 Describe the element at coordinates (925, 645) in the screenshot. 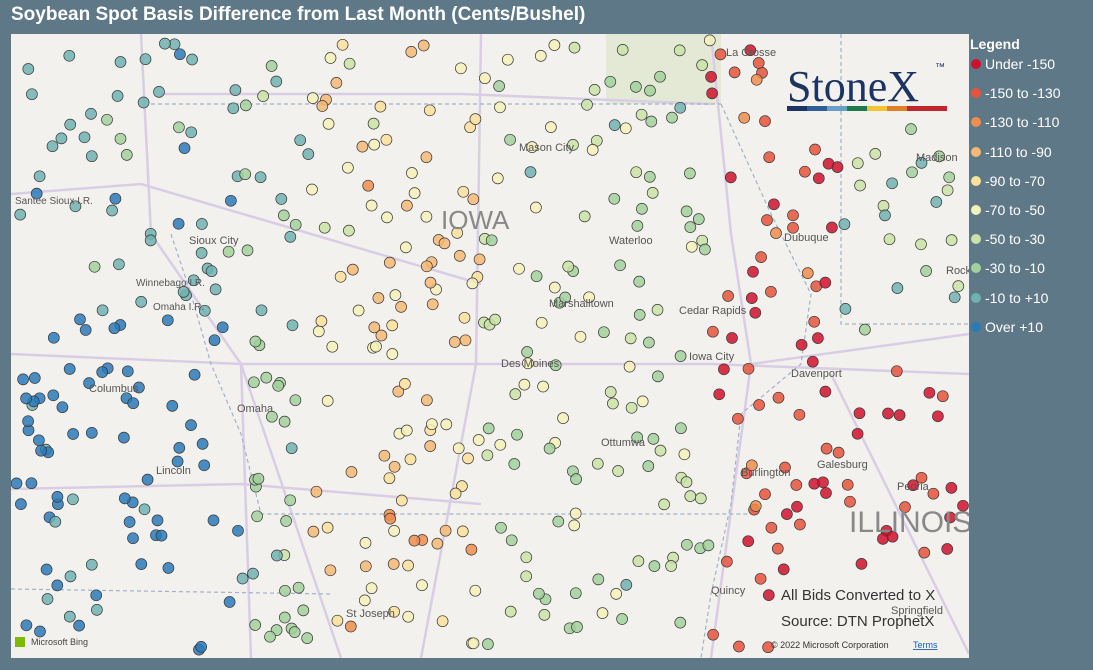

I see `terms: Terms` at that location.